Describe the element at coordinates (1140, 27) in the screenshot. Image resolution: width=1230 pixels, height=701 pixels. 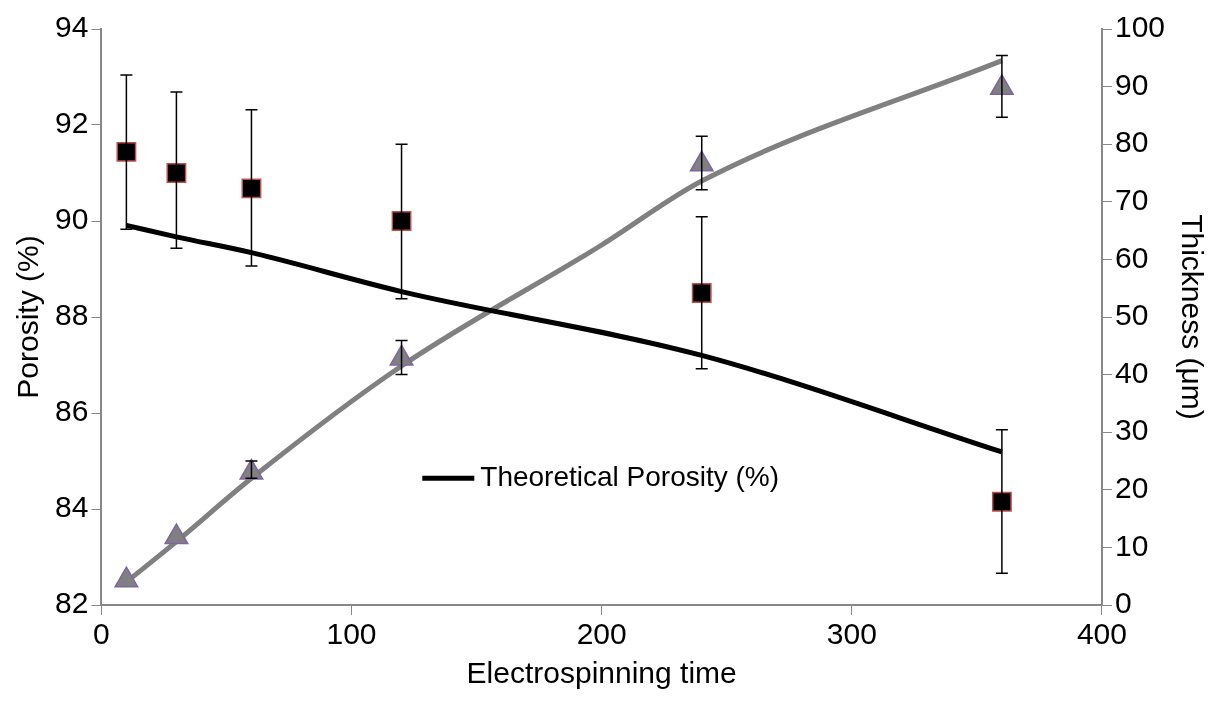
I see `y2-tick-label: 100` at that location.